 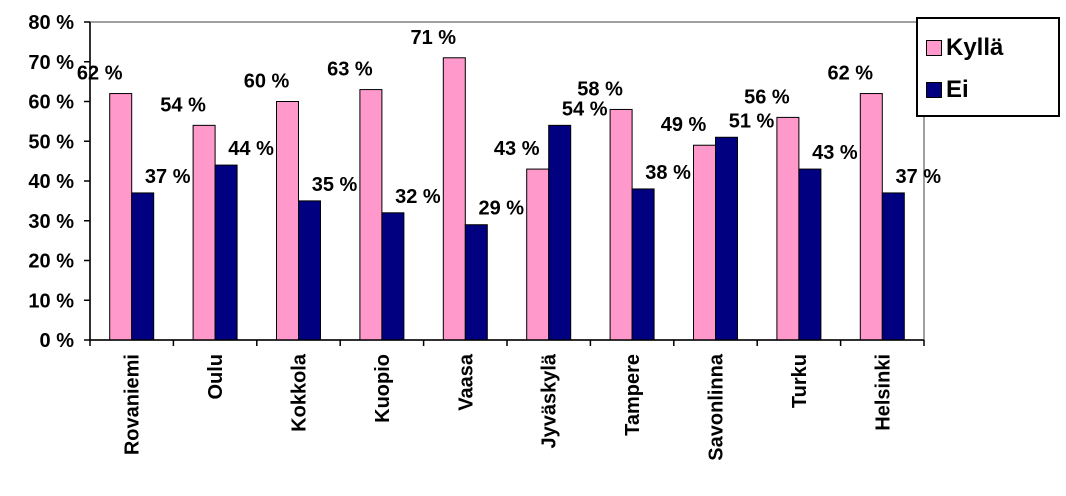 What do you see at coordinates (51, 103) in the screenshot?
I see `y-tick-label: 60 %` at bounding box center [51, 103].